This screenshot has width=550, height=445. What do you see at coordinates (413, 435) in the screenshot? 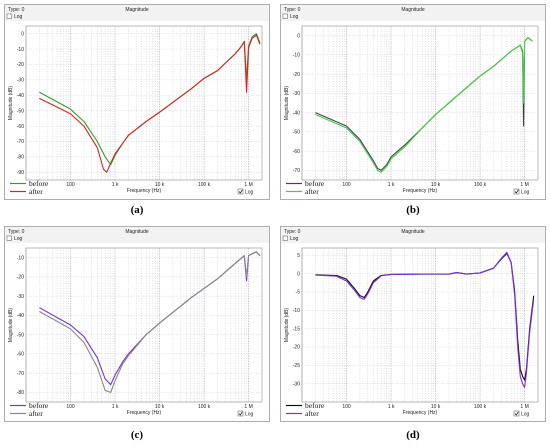
I see `panel-caption: (d)` at bounding box center [413, 435].